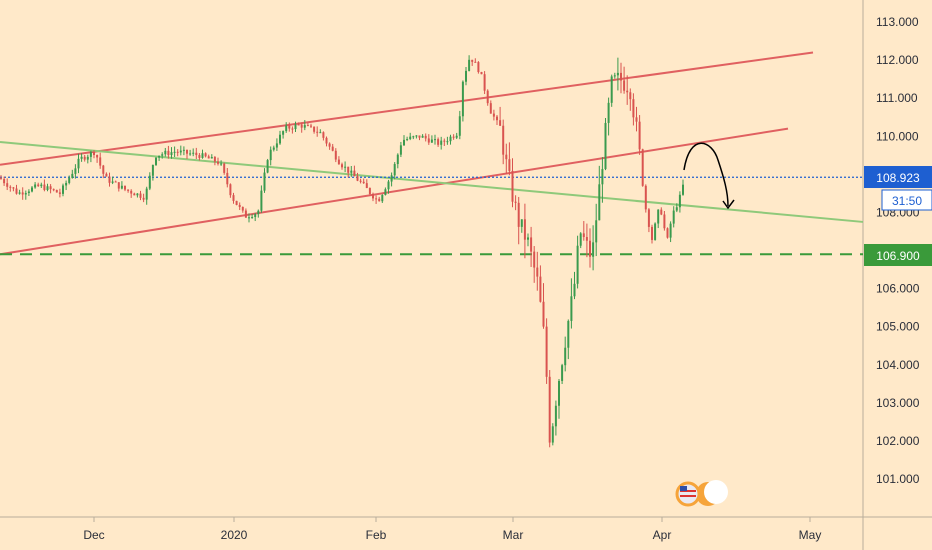 The image size is (932, 550). Describe the element at coordinates (432, 181) in the screenshot. I see `green-trend-line` at that location.